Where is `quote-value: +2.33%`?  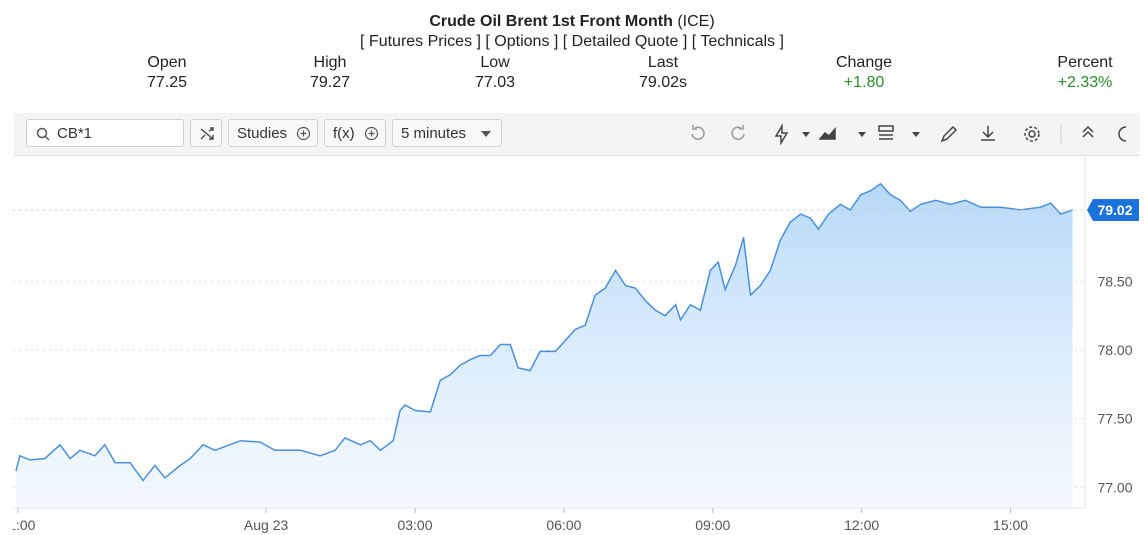
quote-value: +2.33% is located at coordinates (1085, 82).